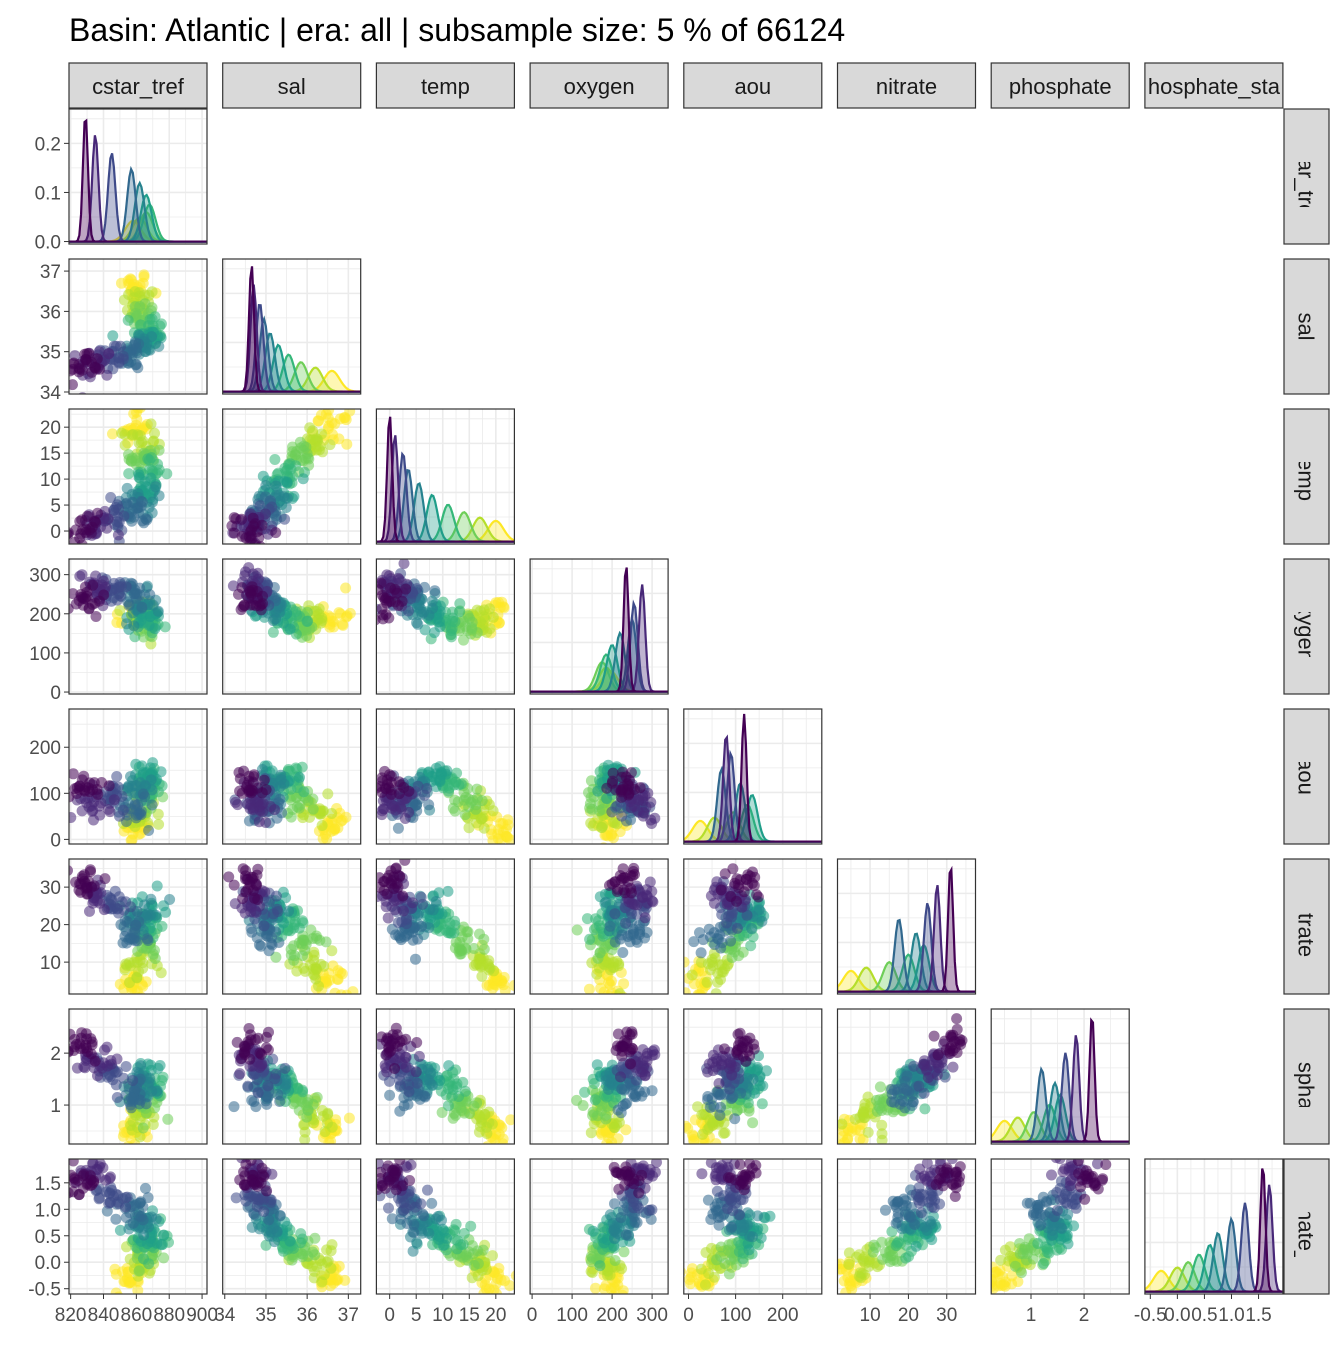 Image resolution: width=1344 pixels, height=1349 pixels. Describe the element at coordinates (1306, 177) in the screenshot. I see `strip-label: cstar_tref` at that location.